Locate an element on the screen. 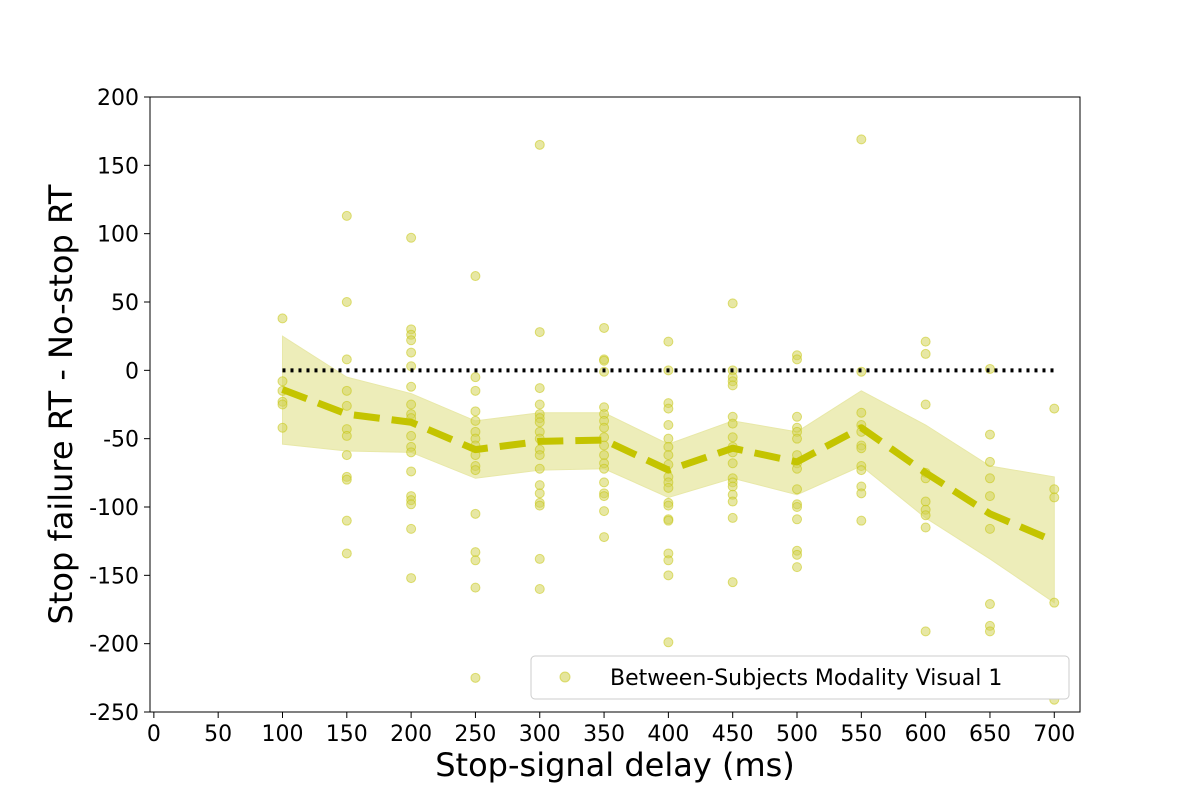 This screenshot has width=1200, height=800. x-tick-label: 50 is located at coordinates (218, 734).